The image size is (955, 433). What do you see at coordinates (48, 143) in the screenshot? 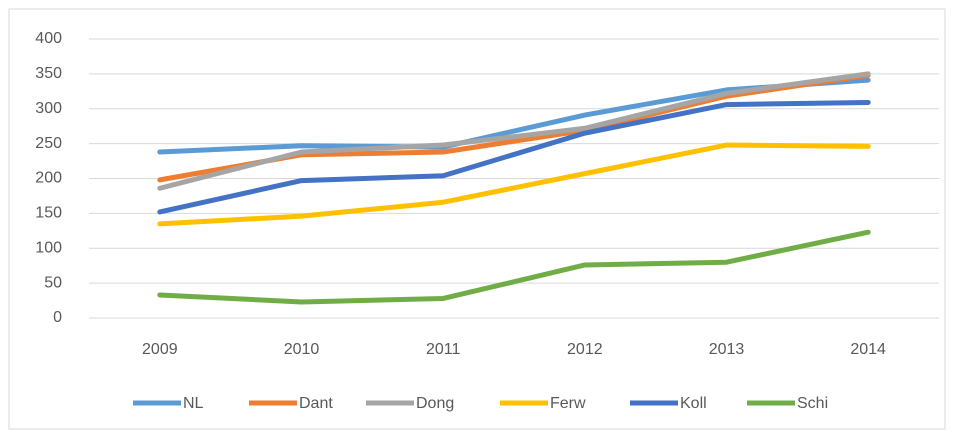
I see `y-tick-label: 250` at bounding box center [48, 143].